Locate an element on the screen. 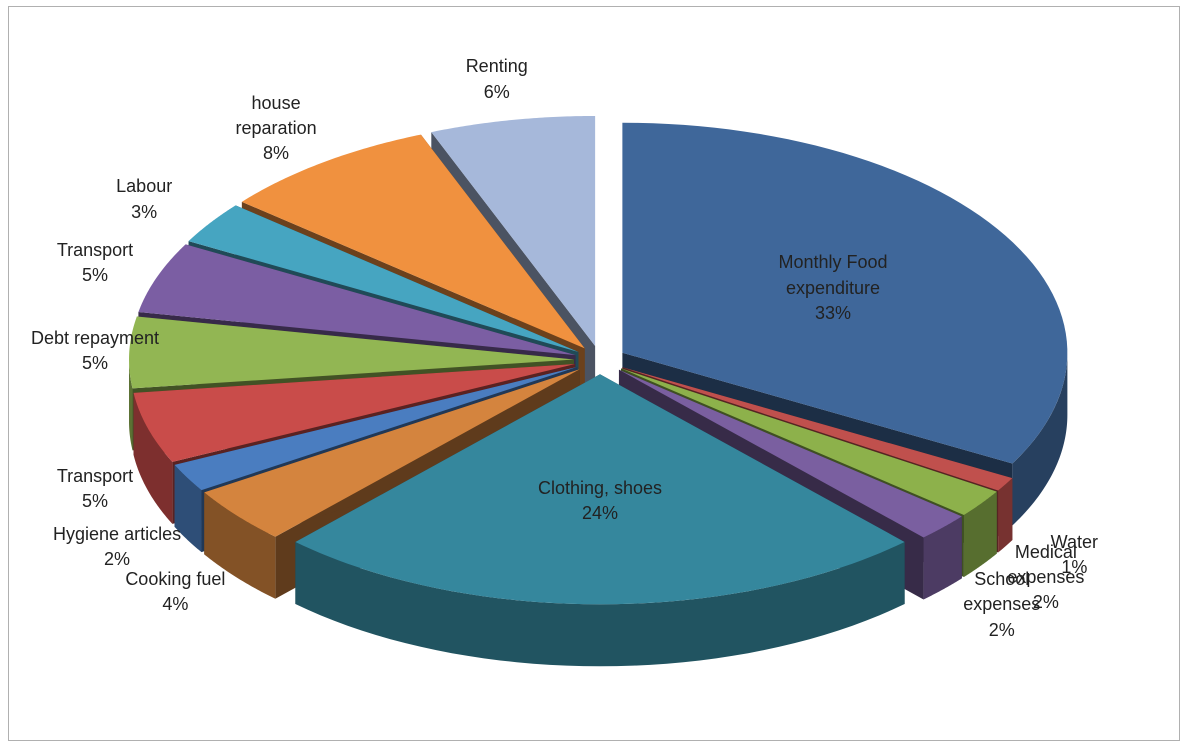 The width and height of the screenshot is (1182, 743). category-label: Clothing, shoes is located at coordinates (600, 487).